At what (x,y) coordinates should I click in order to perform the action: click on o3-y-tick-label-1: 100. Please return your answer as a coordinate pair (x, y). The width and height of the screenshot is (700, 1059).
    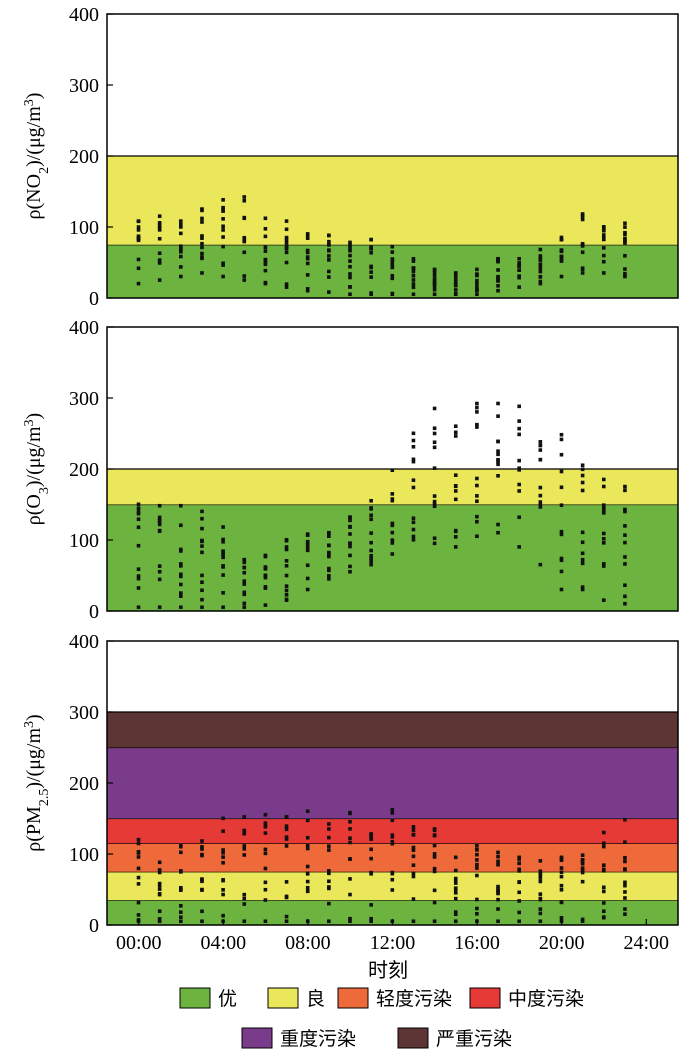
    Looking at the image, I should click on (84, 541).